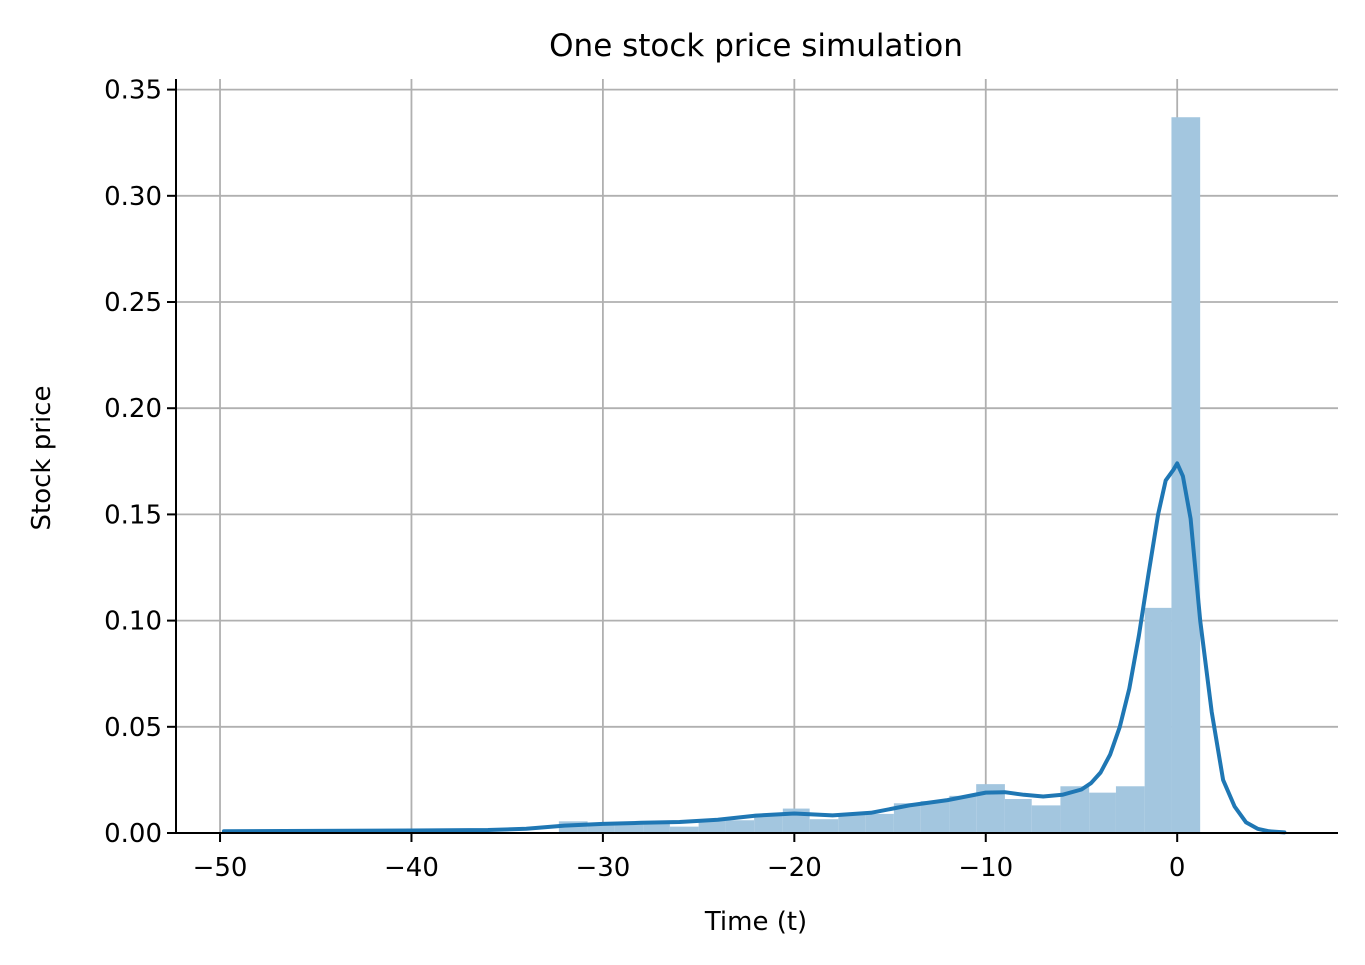  Describe the element at coordinates (220, 868) in the screenshot. I see `x-tick-label: −50` at that location.